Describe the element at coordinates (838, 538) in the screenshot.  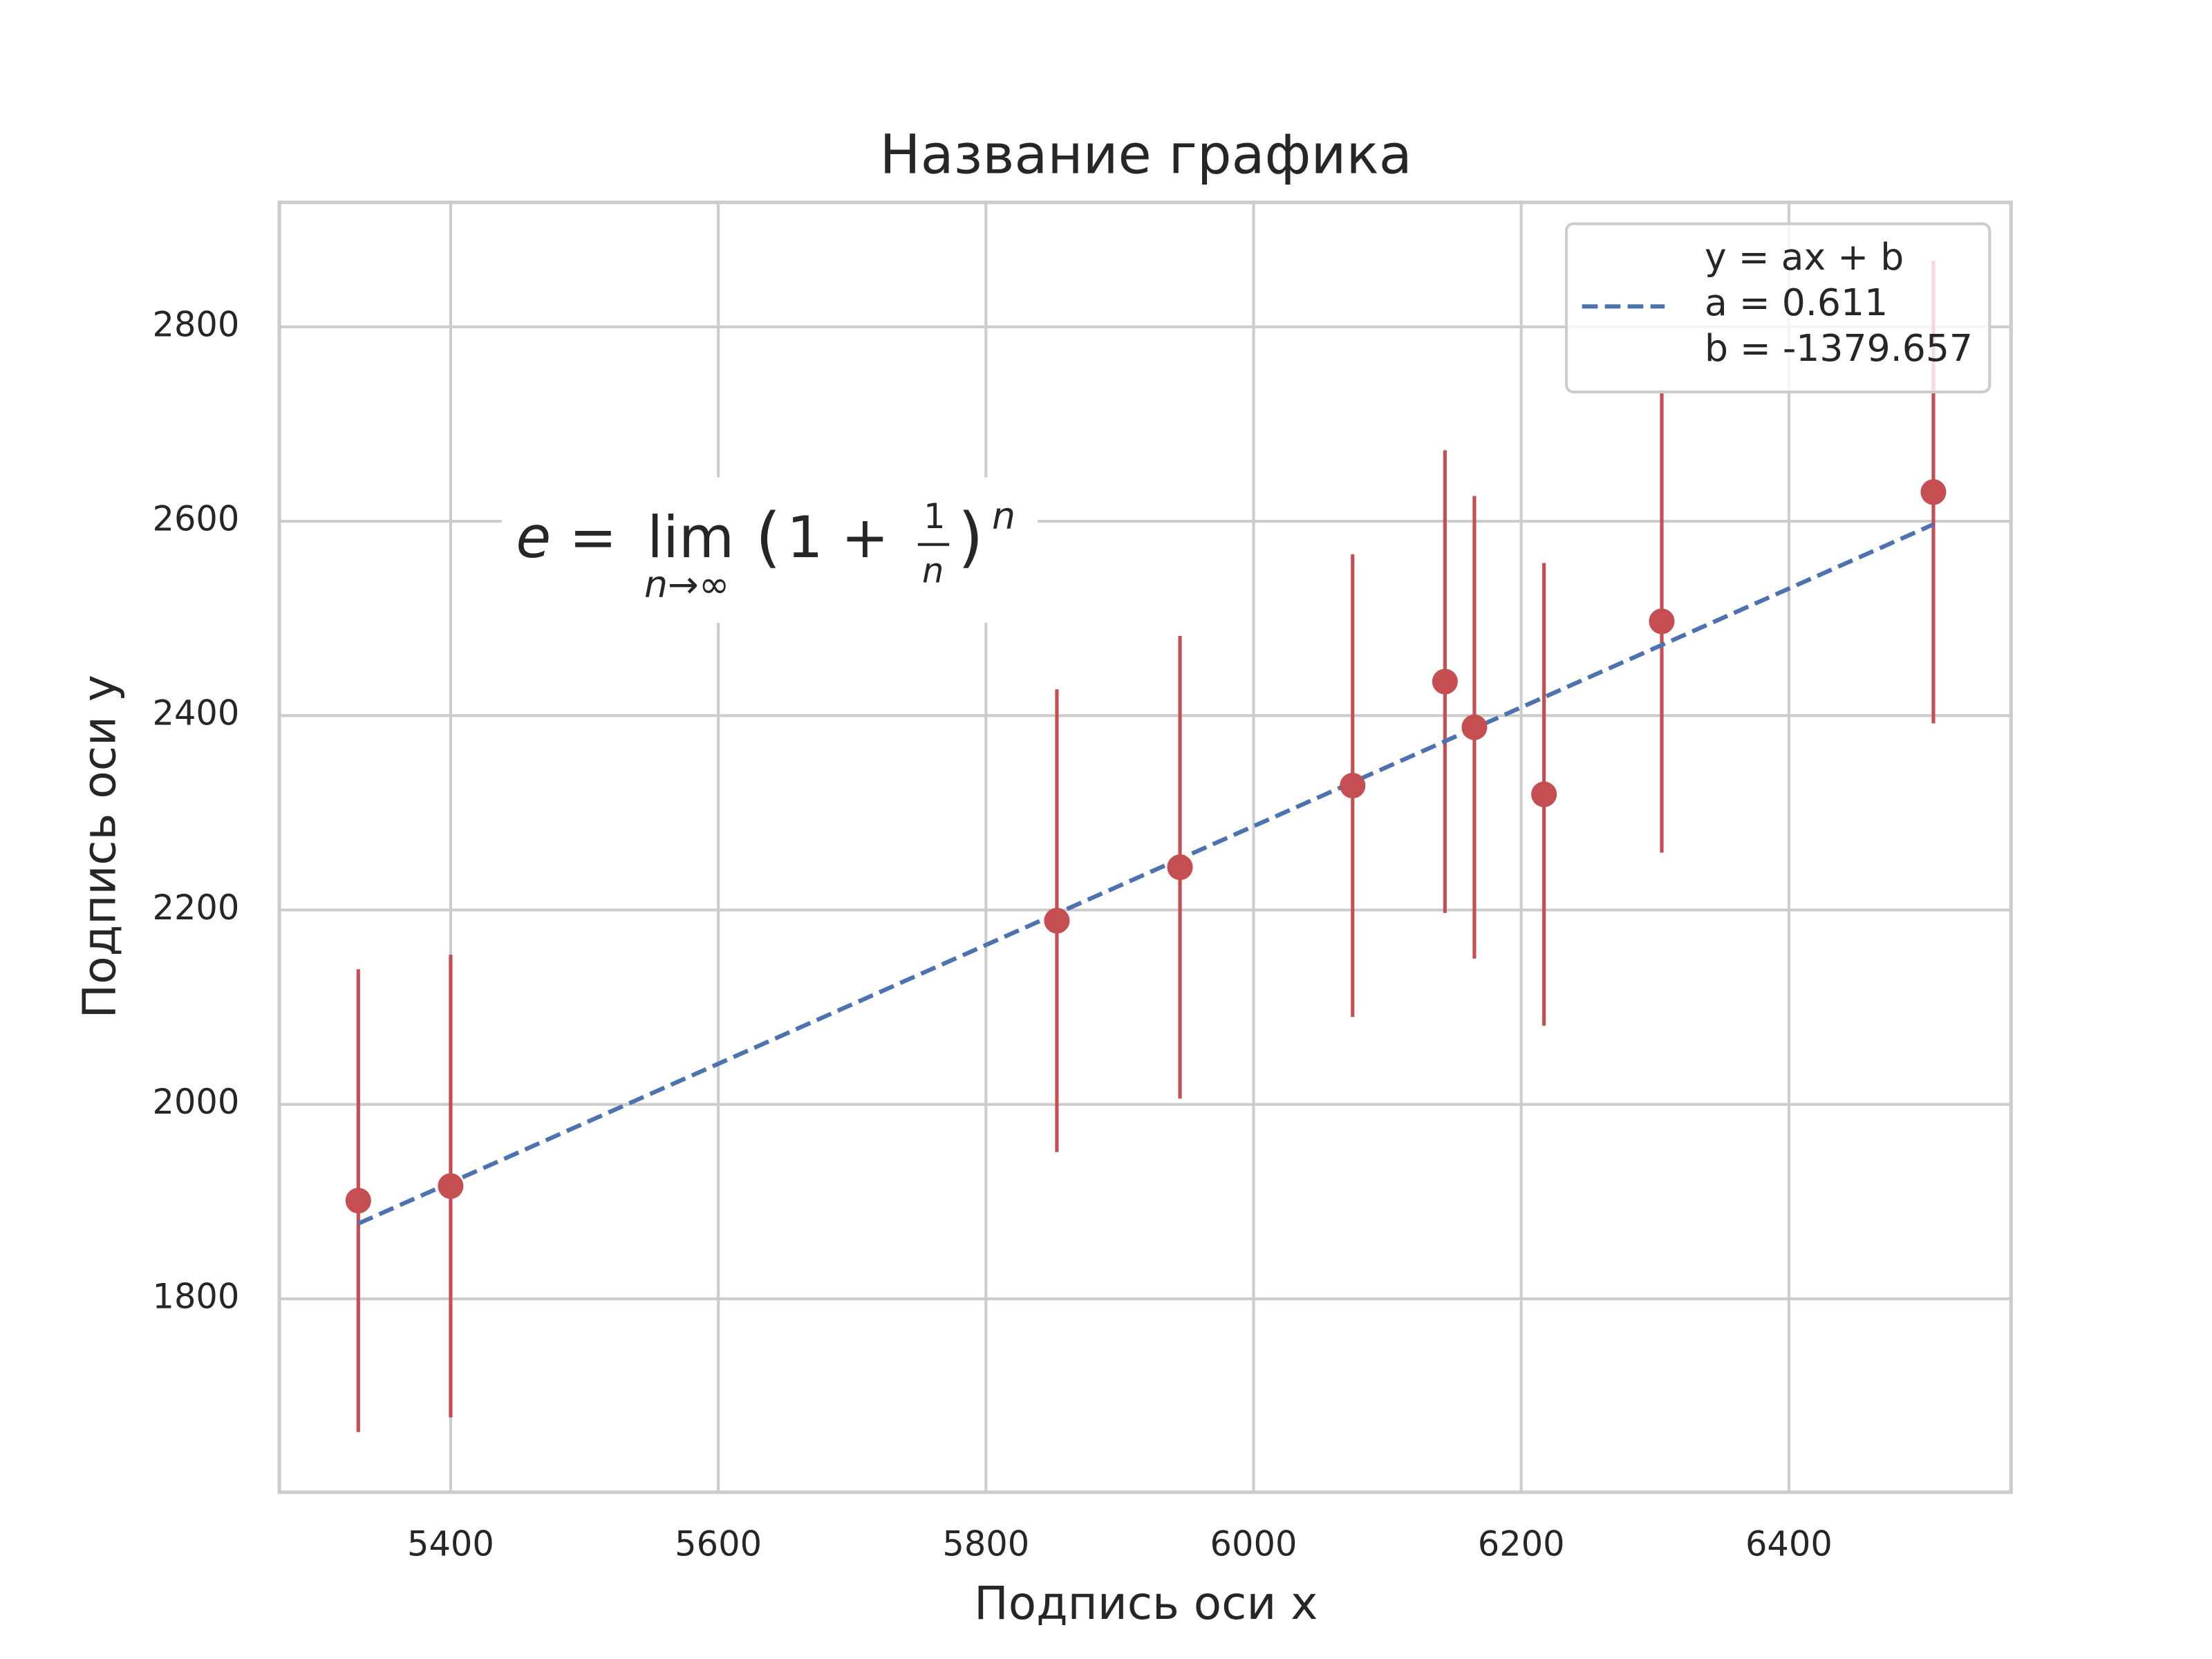
I see `annotation-body: 1 +` at that location.